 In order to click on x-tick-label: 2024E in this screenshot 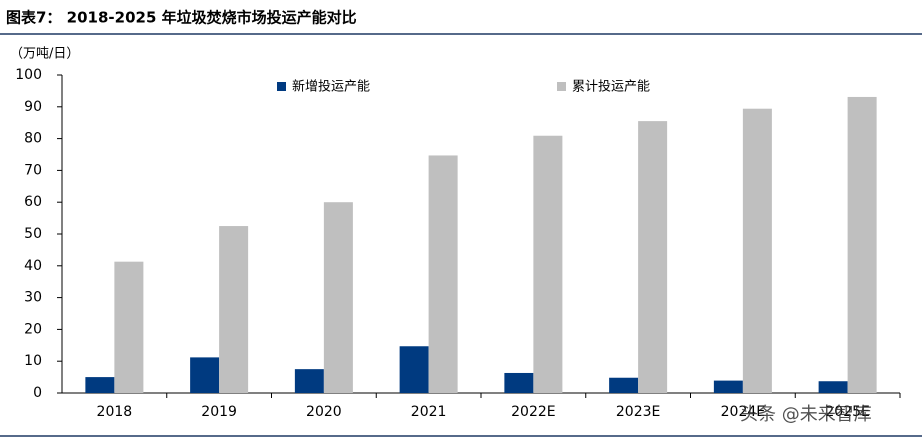, I will do `click(743, 412)`.